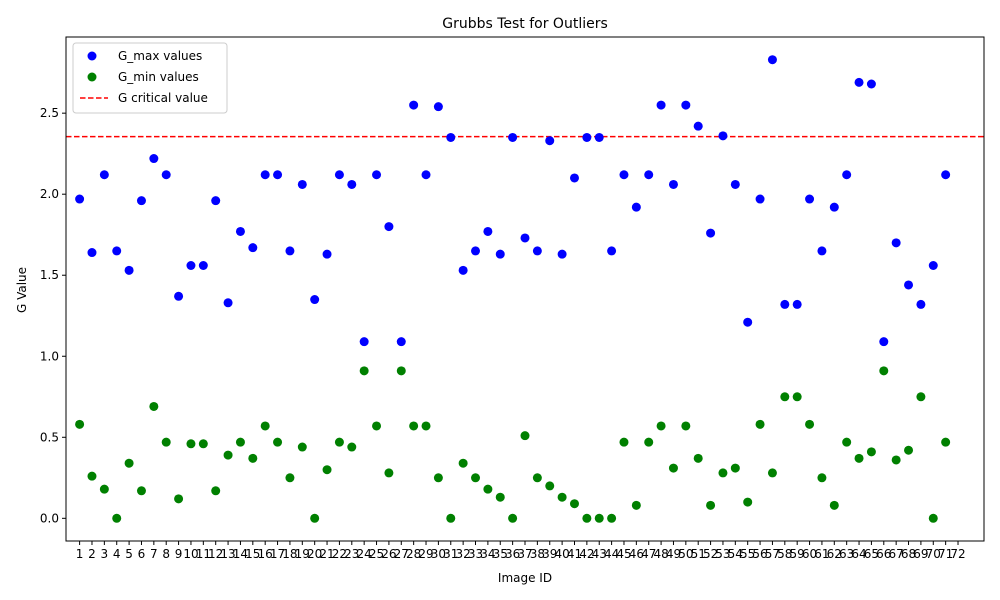  I want to click on x-tick-label: 51, so click(698, 554).